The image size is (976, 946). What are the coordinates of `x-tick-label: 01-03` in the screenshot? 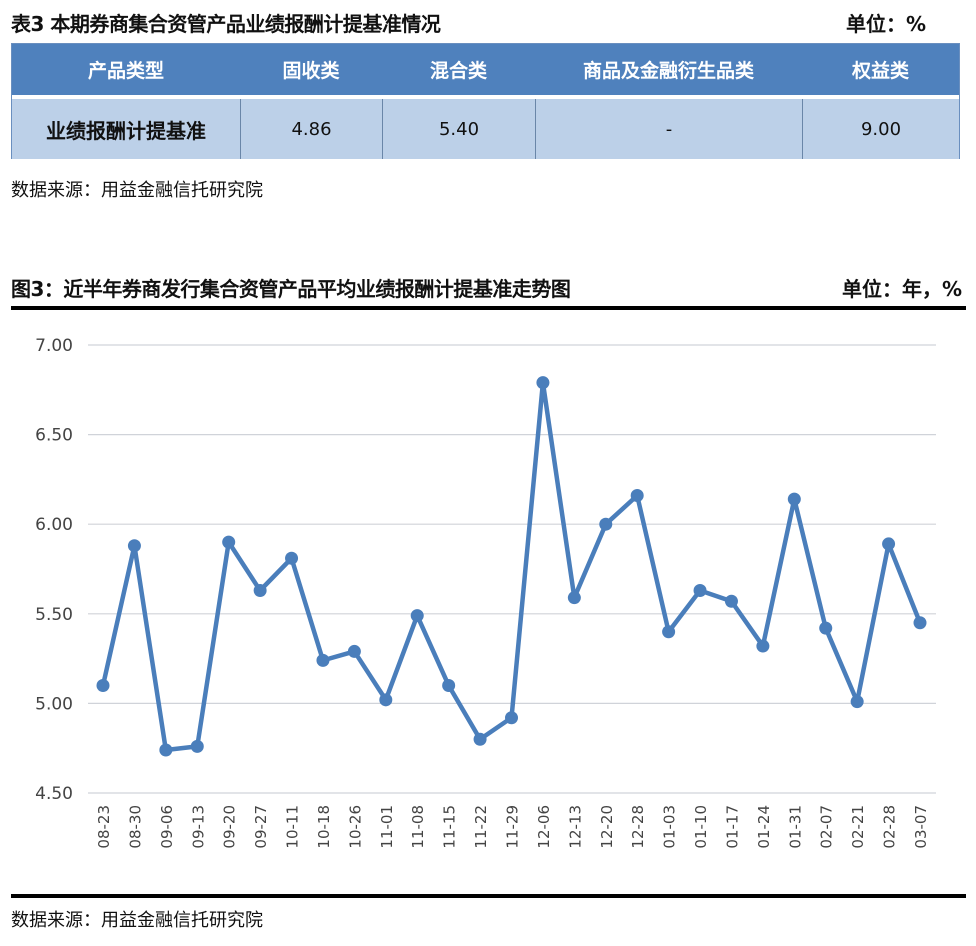 It's located at (670, 827).